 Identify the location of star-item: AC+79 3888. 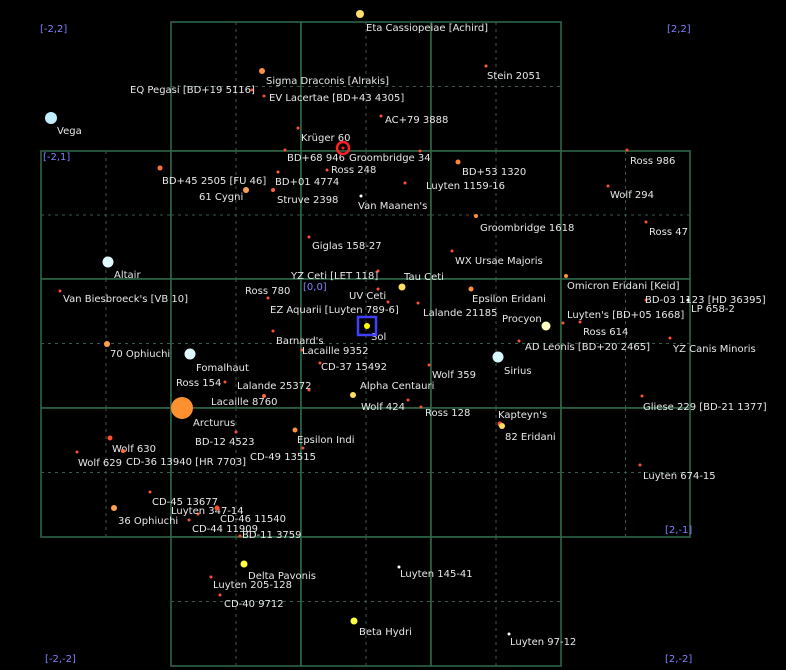
(414, 120).